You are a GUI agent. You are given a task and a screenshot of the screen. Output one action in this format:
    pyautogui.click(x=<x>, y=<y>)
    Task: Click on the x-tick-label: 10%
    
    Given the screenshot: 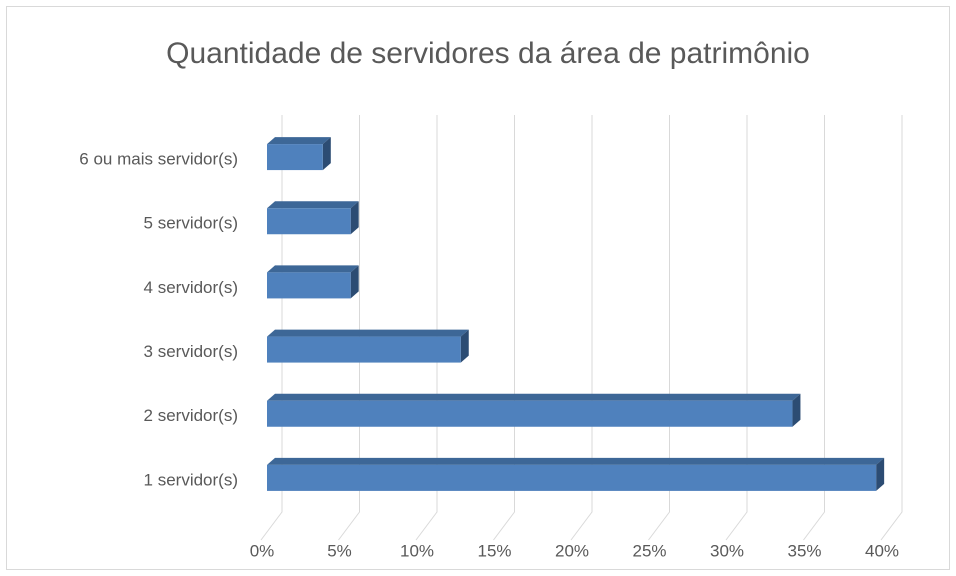 What is the action you would take?
    pyautogui.click(x=417, y=550)
    